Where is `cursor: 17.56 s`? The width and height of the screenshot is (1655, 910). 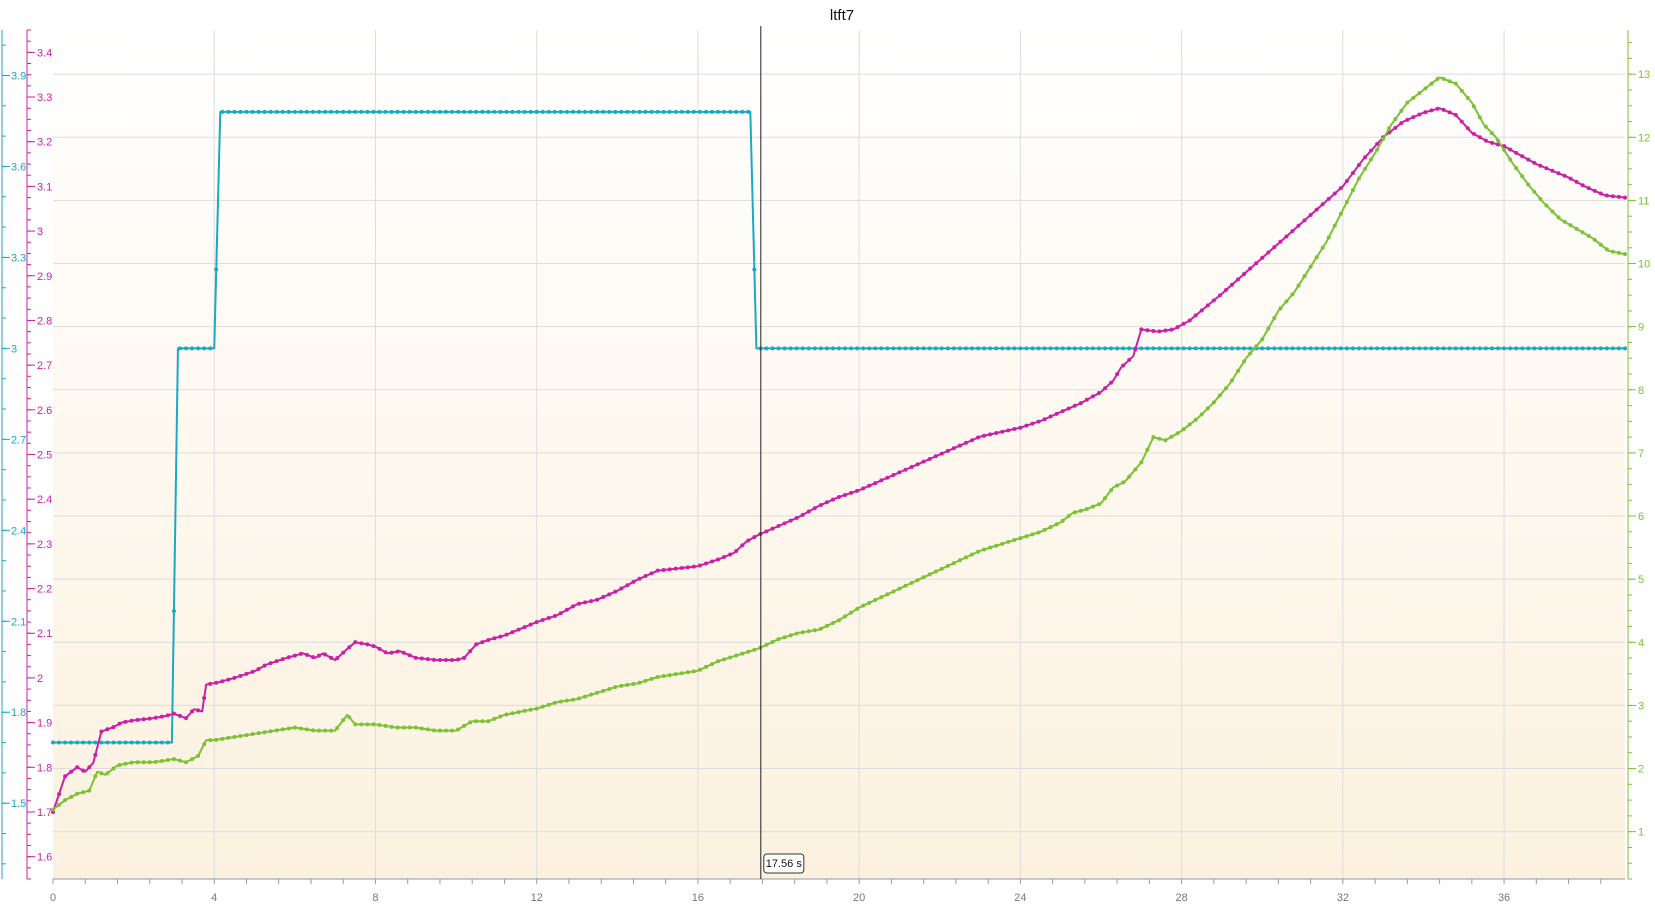
cursor: 17.56 s is located at coordinates (782, 452).